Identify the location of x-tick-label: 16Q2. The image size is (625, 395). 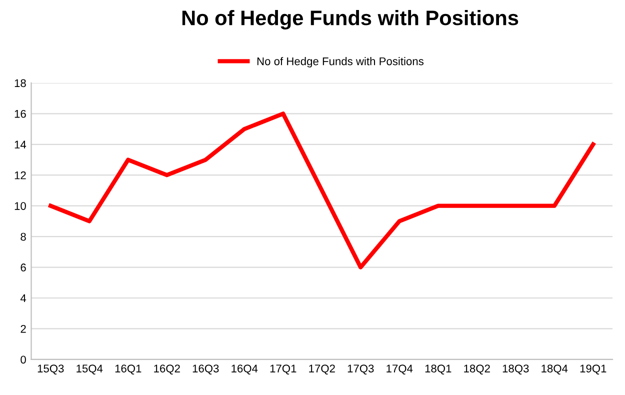
(167, 369).